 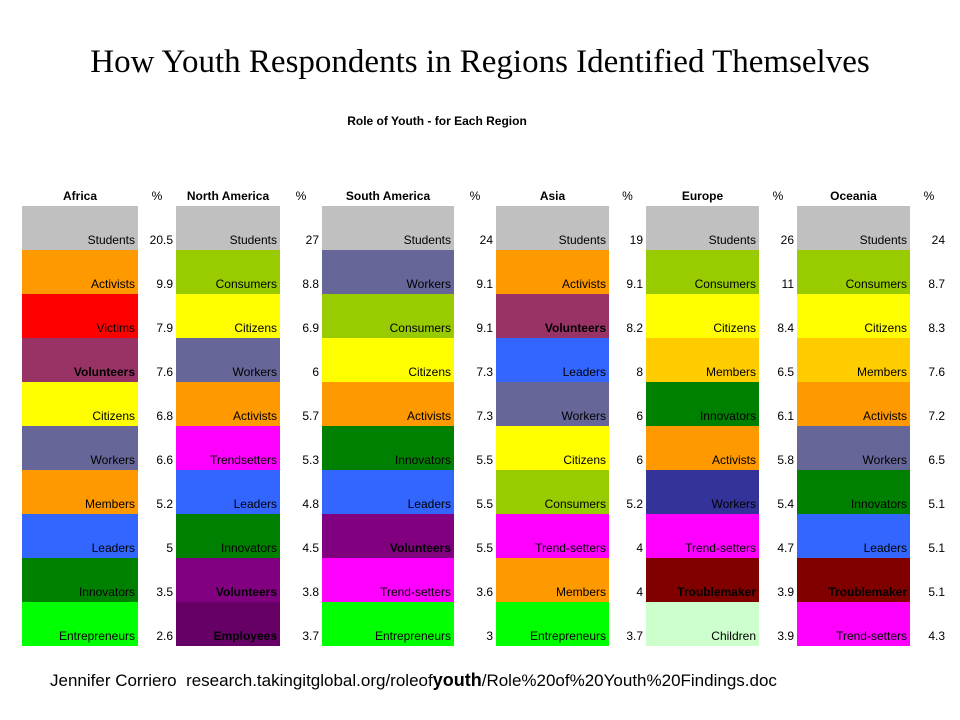 What do you see at coordinates (853, 196) in the screenshot?
I see `region-header: Oceania` at bounding box center [853, 196].